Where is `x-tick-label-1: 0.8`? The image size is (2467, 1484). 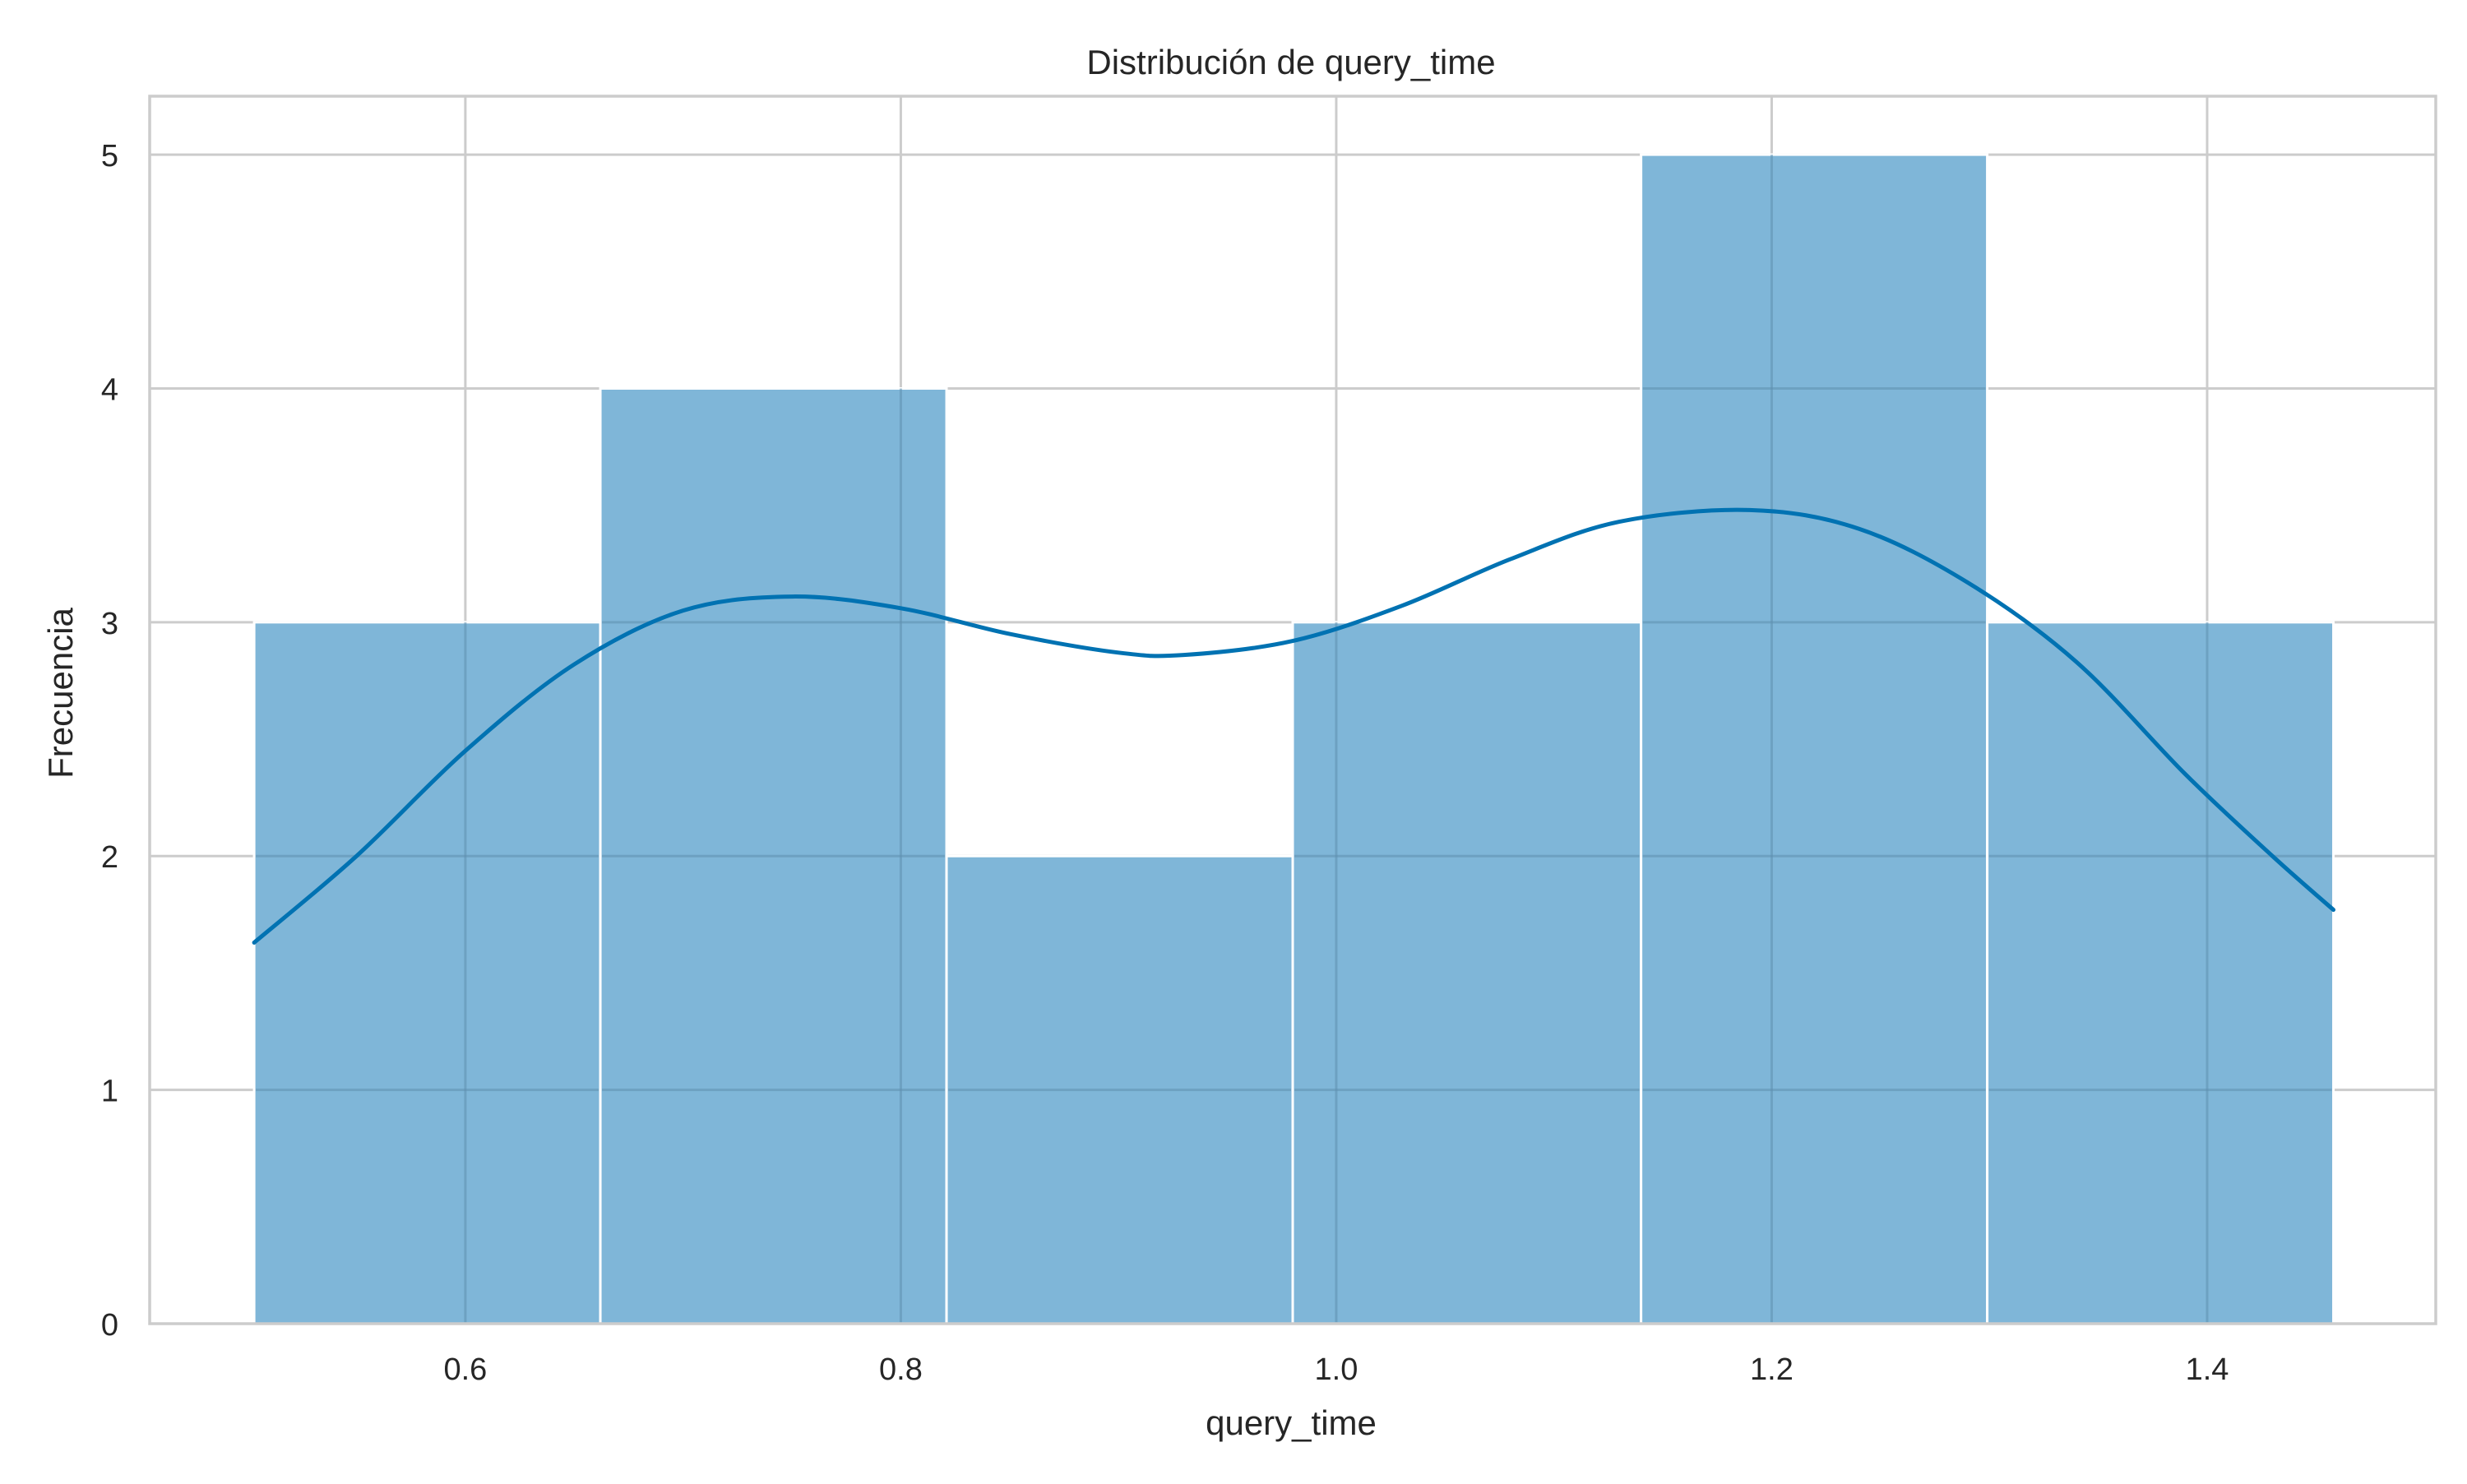
x-tick-label-1: 0.8 is located at coordinates (901, 1370).